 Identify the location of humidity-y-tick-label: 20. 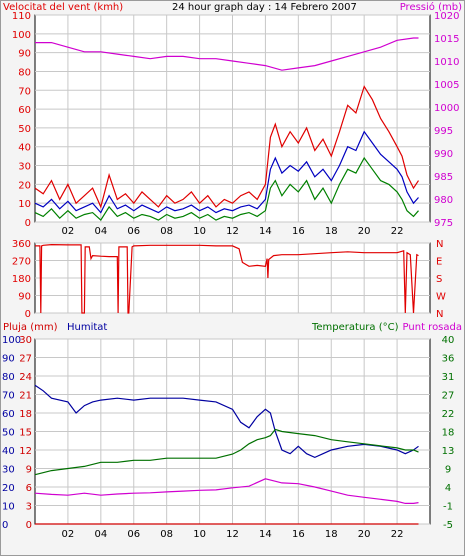
(8, 488).